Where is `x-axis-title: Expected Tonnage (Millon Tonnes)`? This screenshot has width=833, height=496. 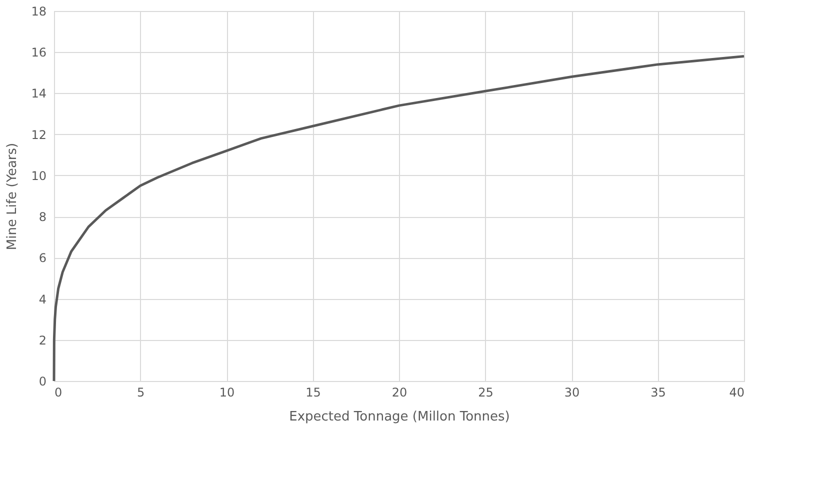 x-axis-title: Expected Tonnage (Millon Tonnes) is located at coordinates (399, 417).